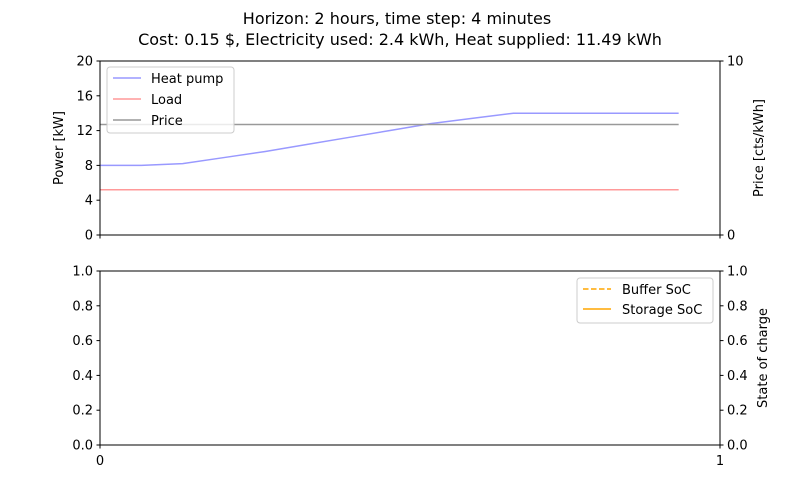 This screenshot has width=800, height=500. What do you see at coordinates (88, 149) in the screenshot?
I see `power-y-ticks: 0 4 8 12 16 20` at bounding box center [88, 149].